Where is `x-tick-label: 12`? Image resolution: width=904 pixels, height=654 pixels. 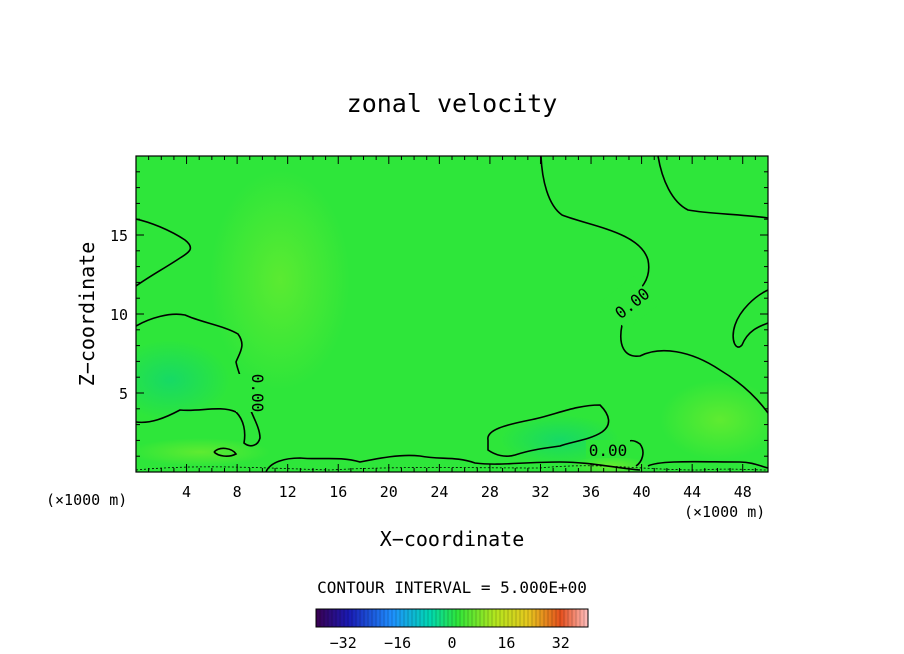 x-tick-label: 12 is located at coordinates (288, 492).